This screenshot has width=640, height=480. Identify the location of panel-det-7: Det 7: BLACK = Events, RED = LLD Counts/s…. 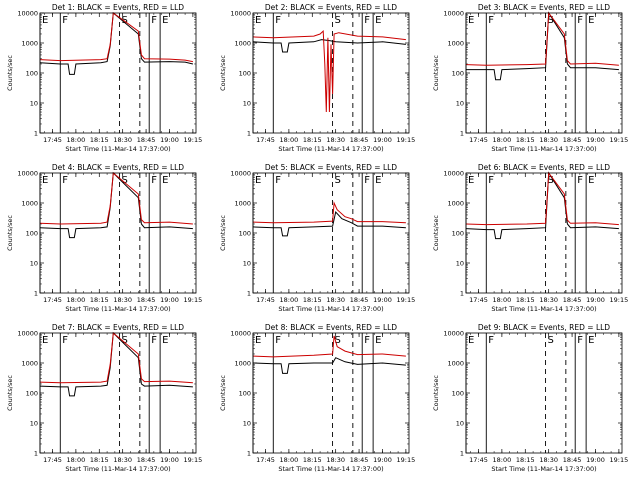
(104, 398).